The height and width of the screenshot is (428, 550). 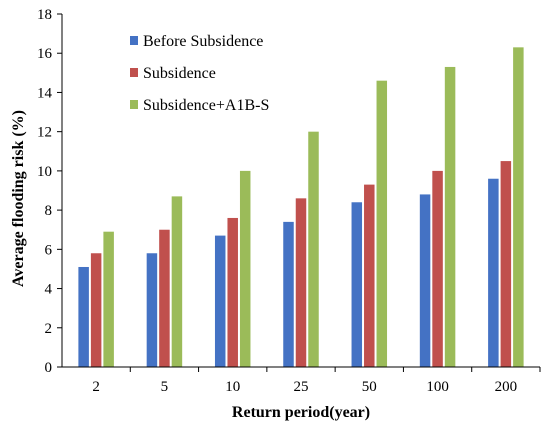 What do you see at coordinates (179, 73) in the screenshot?
I see `legend-label: Subsidence` at bounding box center [179, 73].